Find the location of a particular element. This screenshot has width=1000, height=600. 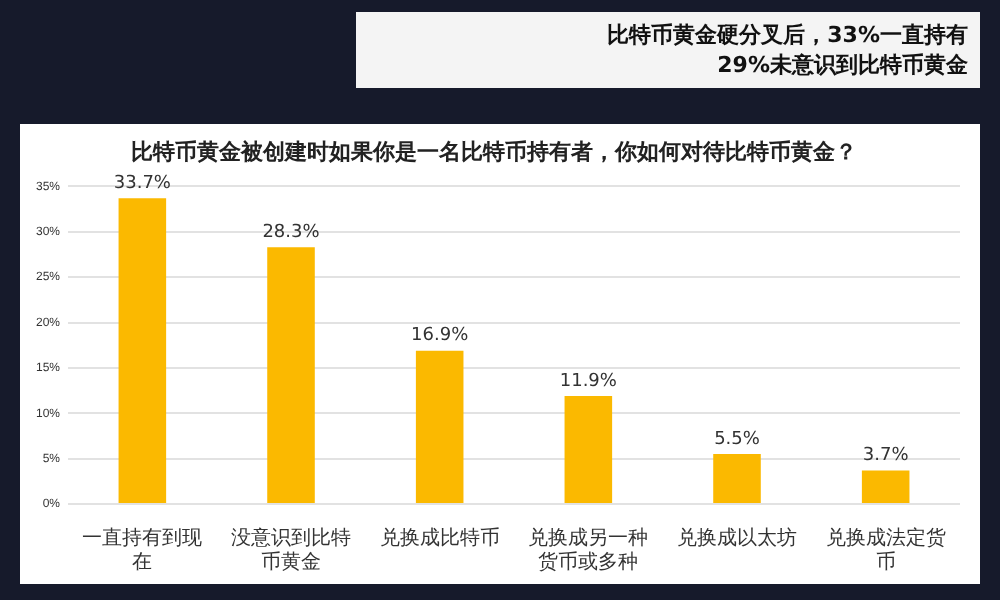

data-label: 28.3% is located at coordinates (291, 232).